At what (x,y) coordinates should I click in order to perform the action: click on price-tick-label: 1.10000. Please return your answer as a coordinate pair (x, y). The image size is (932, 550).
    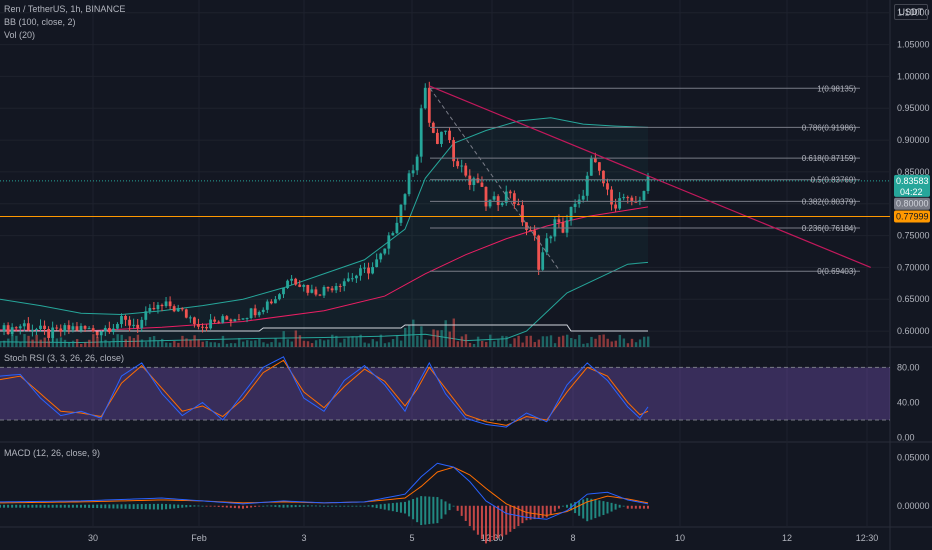
    Looking at the image, I should click on (913, 13).